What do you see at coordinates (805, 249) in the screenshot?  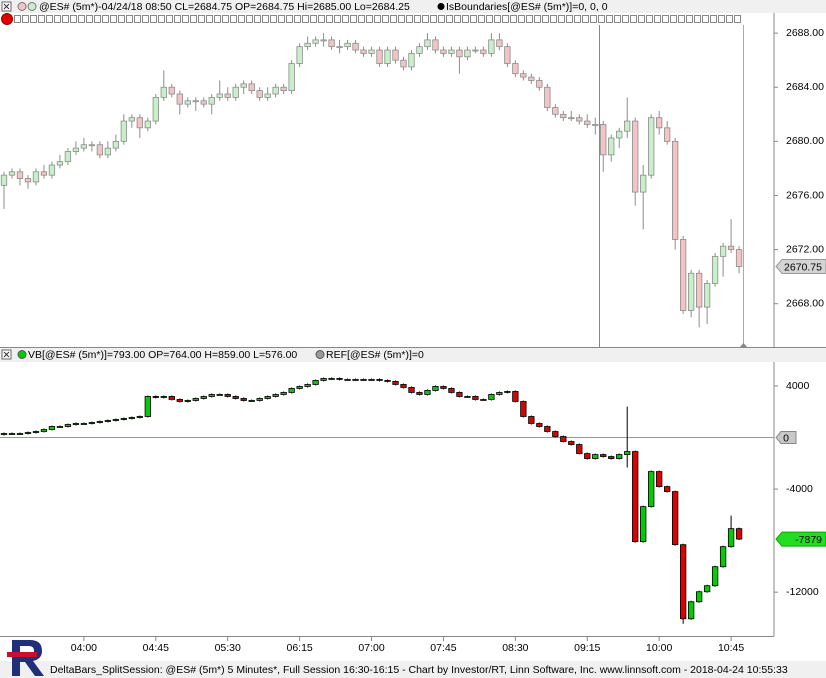 I see `y-tick-label: 2672.00` at bounding box center [805, 249].